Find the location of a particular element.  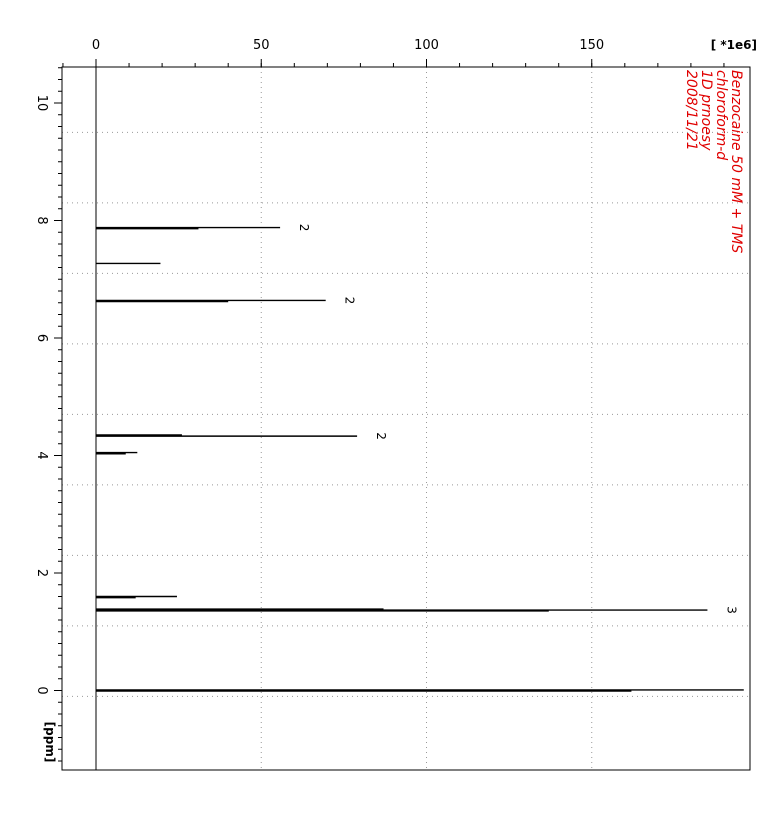

intensity-tick-label: 50 is located at coordinates (261, 45).